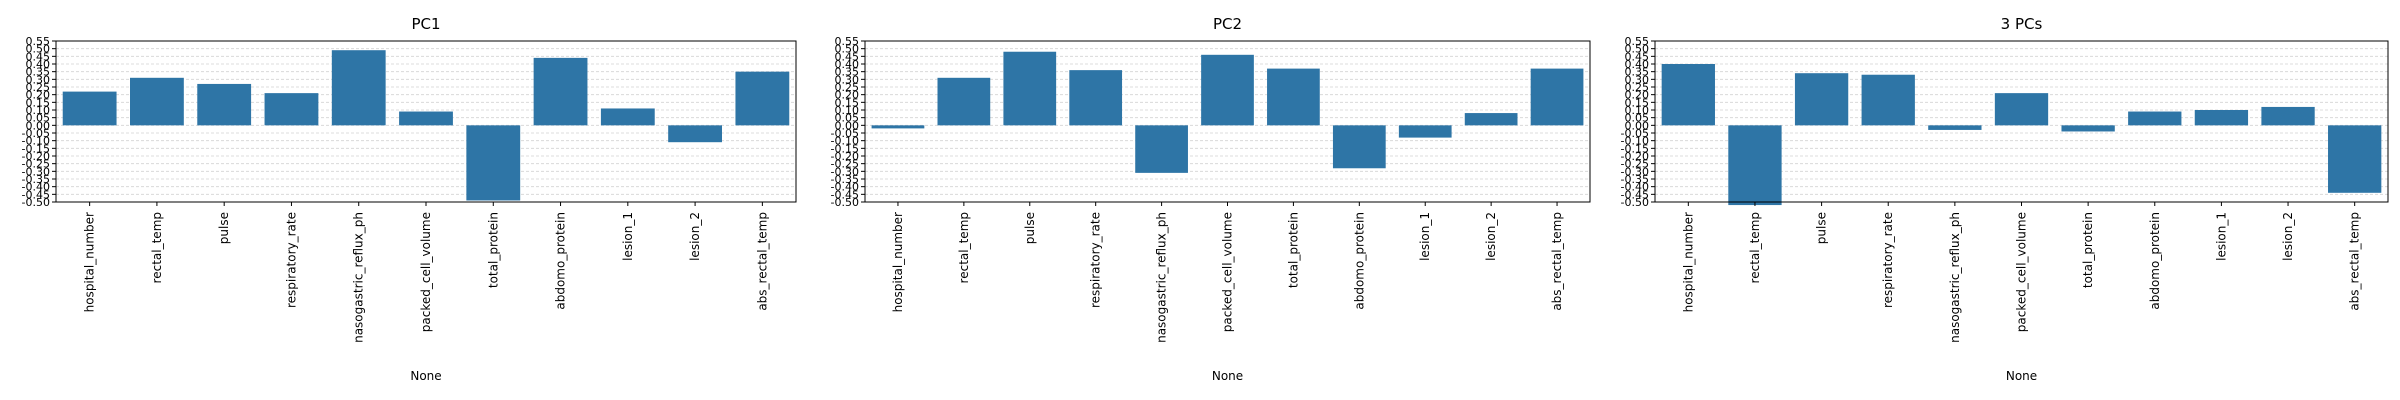 The height and width of the screenshot is (400, 2400). I want to click on y-tick-label: -0.05, so click(36, 133).